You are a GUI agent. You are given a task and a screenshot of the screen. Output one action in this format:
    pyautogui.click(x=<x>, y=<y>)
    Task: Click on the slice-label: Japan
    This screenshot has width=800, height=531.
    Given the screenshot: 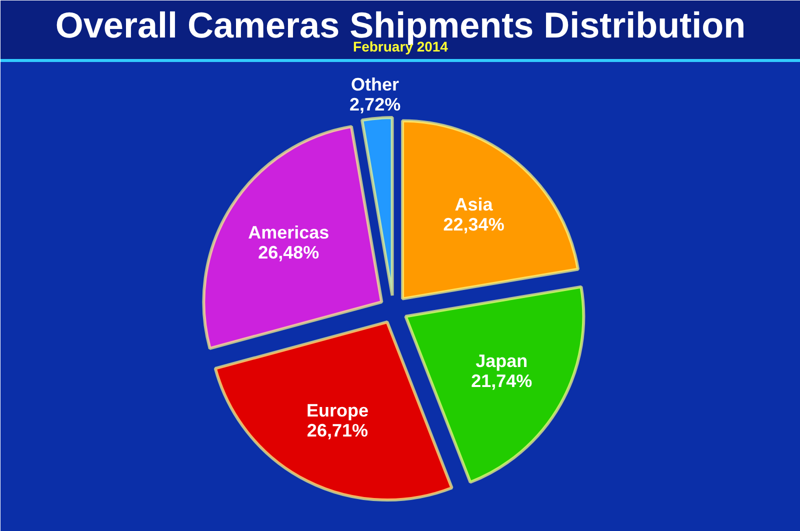 What is the action you would take?
    pyautogui.click(x=502, y=360)
    